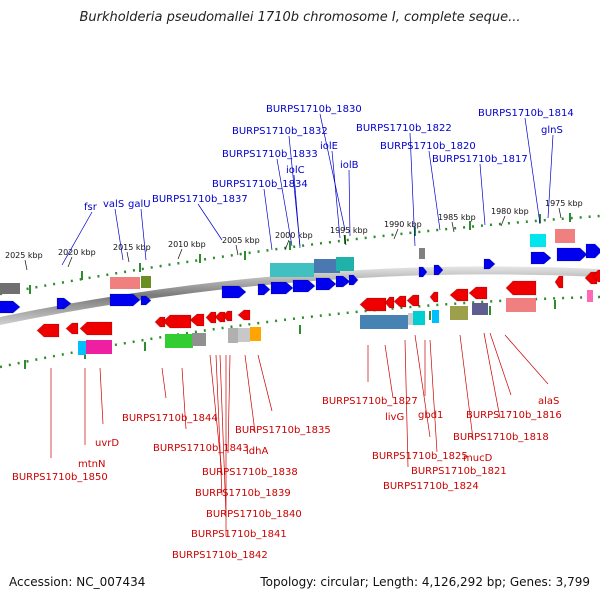 Image resolution: width=600 pixels, height=600 pixels. What do you see at coordinates (257, 451) in the screenshot?
I see `gene-label-bottom: idhA` at bounding box center [257, 451].